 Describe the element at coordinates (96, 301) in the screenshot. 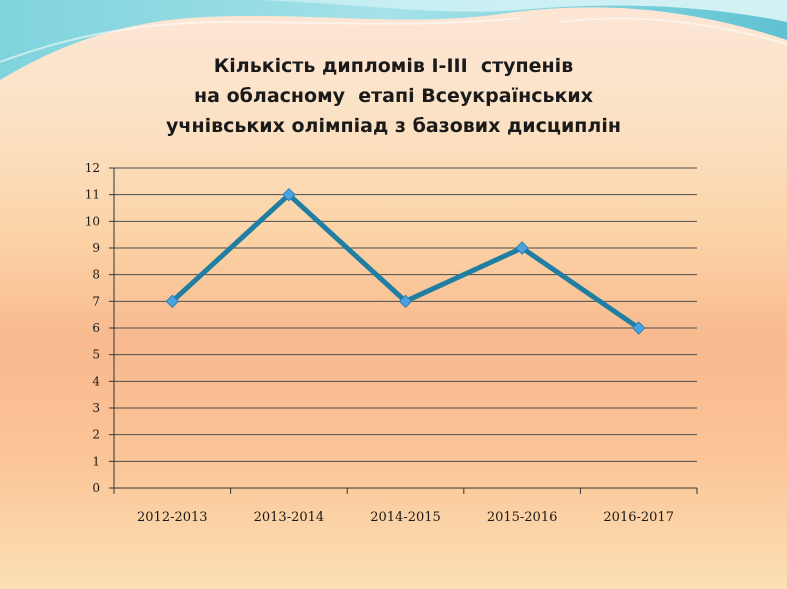

I see `y-tick-label: 7` at that location.